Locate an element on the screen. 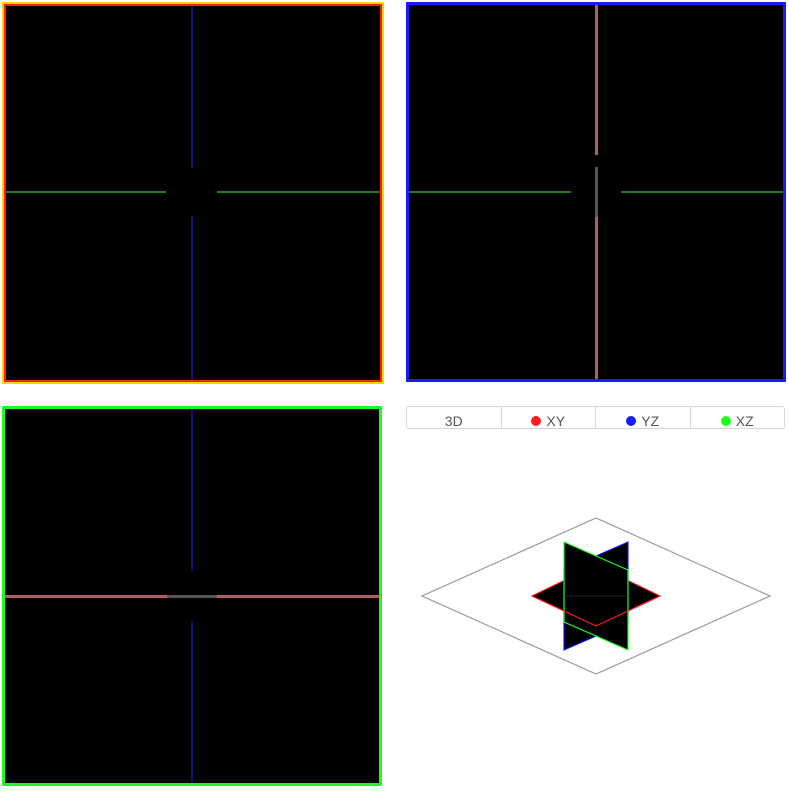 The height and width of the screenshot is (791, 788). tab-xy: XY is located at coordinates (549, 418).